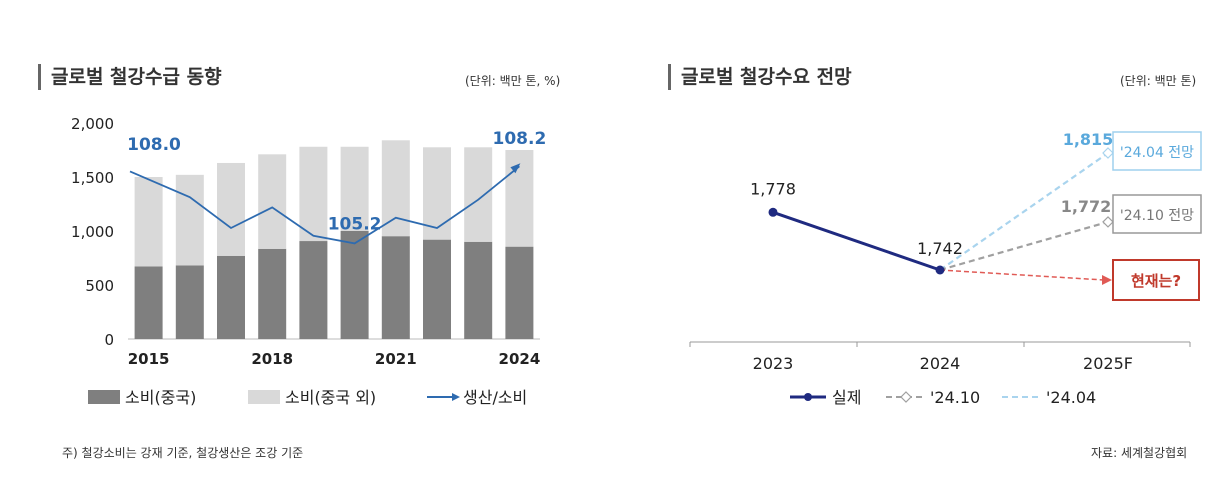  What do you see at coordinates (846, 397) in the screenshot?
I see `legend-label-actual: 실제` at bounding box center [846, 397].